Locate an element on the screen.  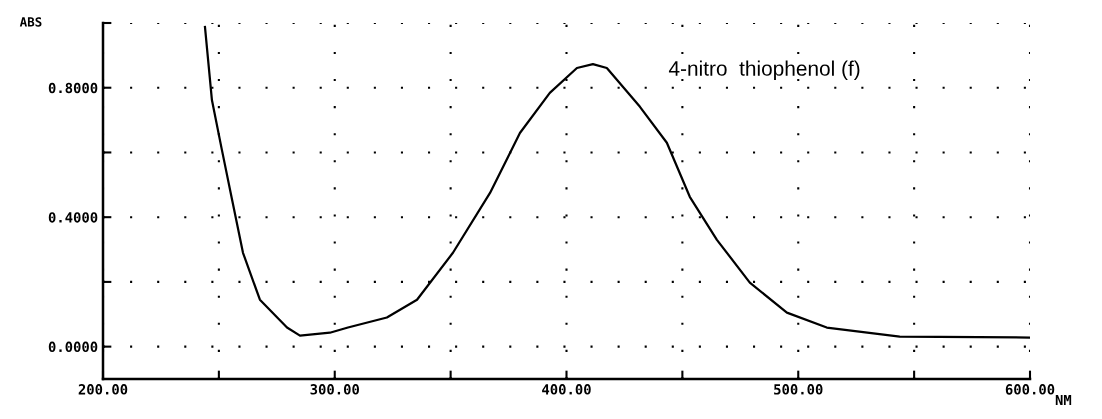
x-axis-title: NM is located at coordinates (1063, 400).